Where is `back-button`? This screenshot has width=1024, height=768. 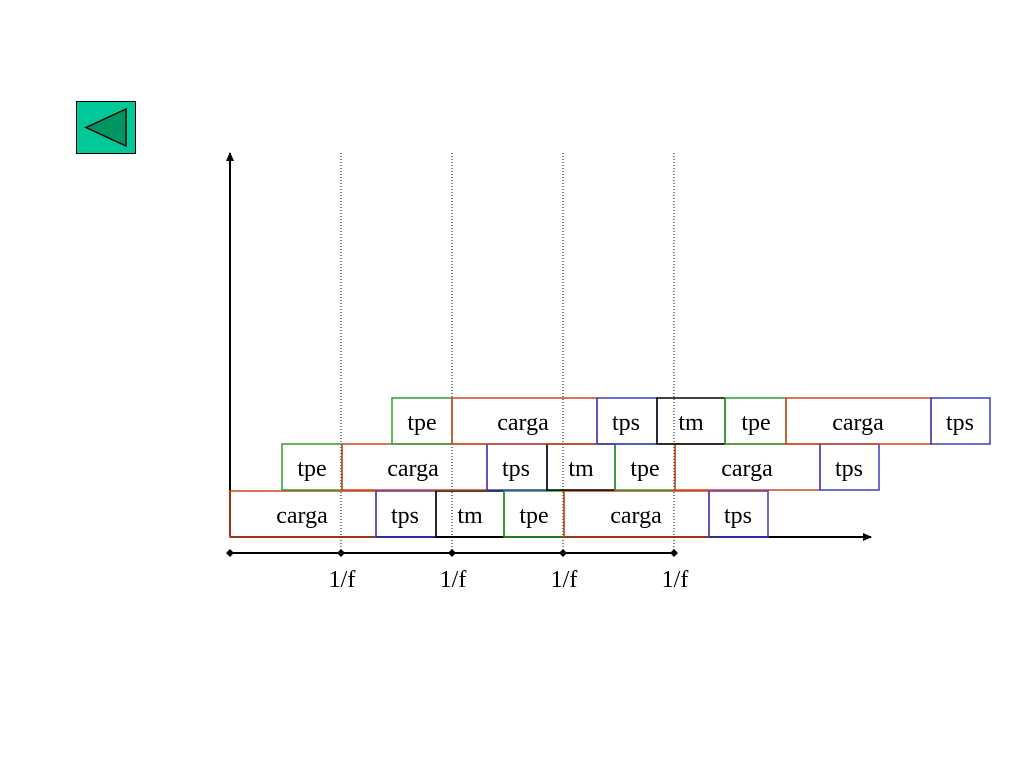 back-button is located at coordinates (106, 127).